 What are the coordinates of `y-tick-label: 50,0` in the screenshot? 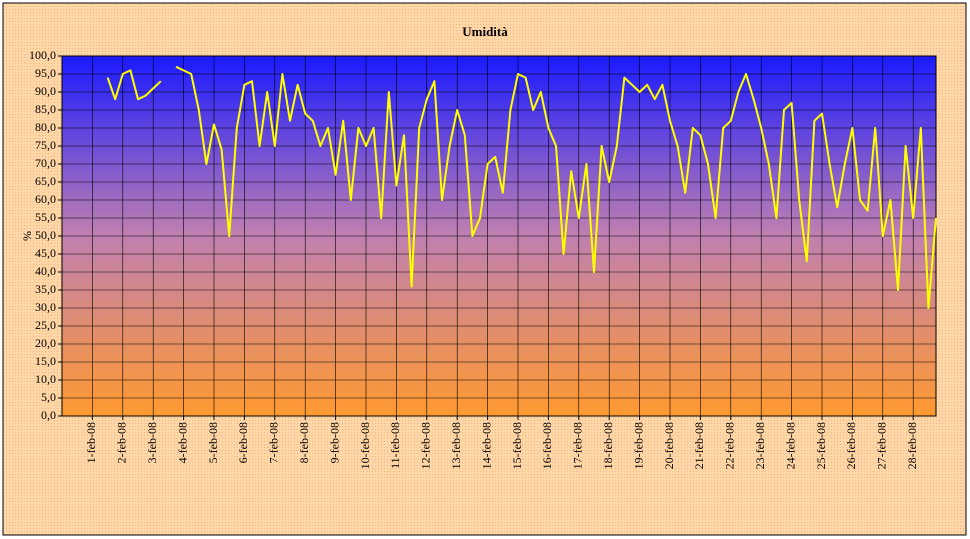 It's located at (45, 235).